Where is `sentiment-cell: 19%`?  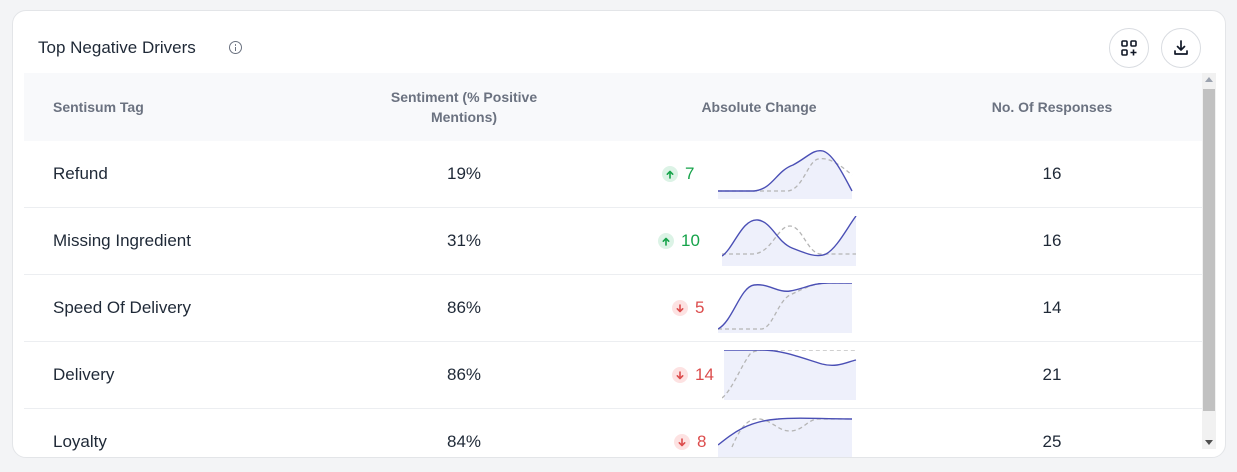
sentiment-cell: 19% is located at coordinates (464, 173).